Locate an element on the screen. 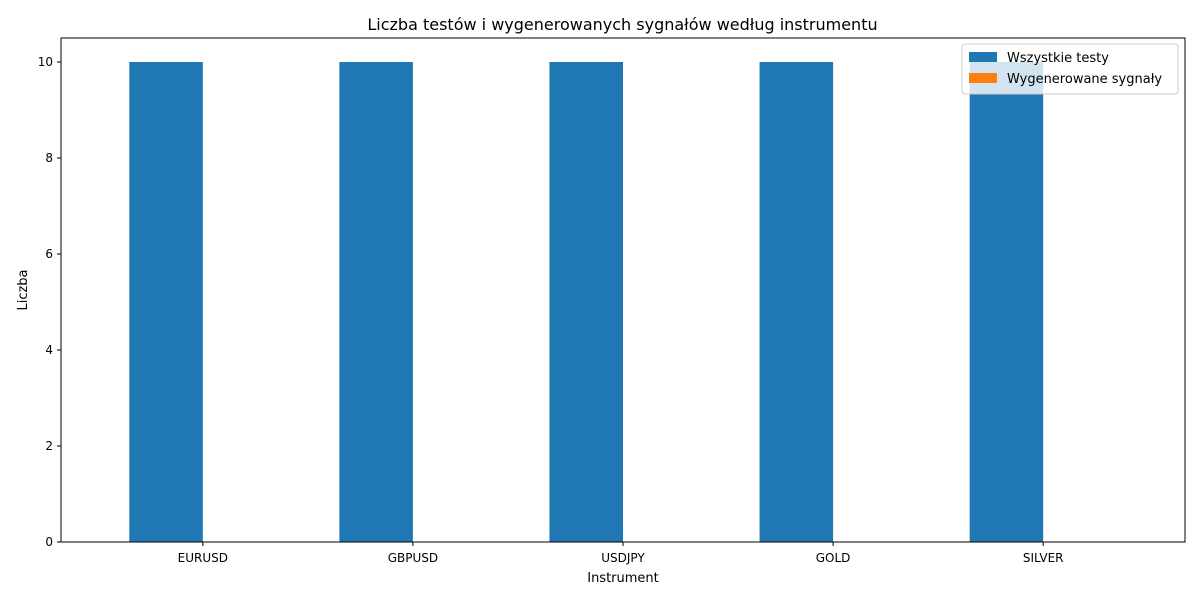 Image resolution: width=1200 pixels, height=600 pixels. legend: Wszystkie testy Wygenerowane sygnały is located at coordinates (1070, 69).